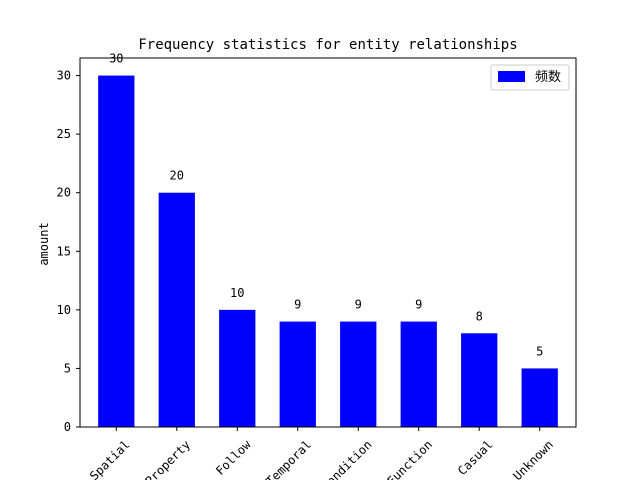  I want to click on bar-value-label: 5, so click(539, 351).